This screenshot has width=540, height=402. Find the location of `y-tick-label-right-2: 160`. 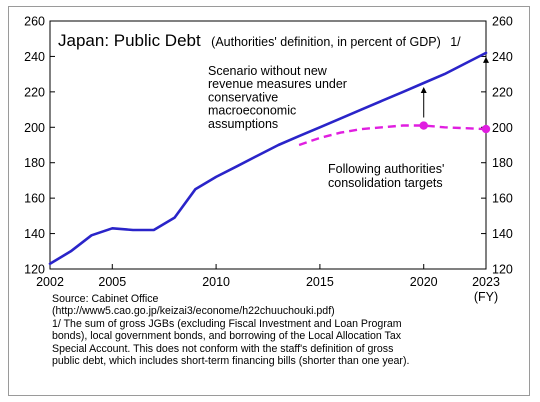

y-tick-label-right-2: 160 is located at coordinates (502, 199).